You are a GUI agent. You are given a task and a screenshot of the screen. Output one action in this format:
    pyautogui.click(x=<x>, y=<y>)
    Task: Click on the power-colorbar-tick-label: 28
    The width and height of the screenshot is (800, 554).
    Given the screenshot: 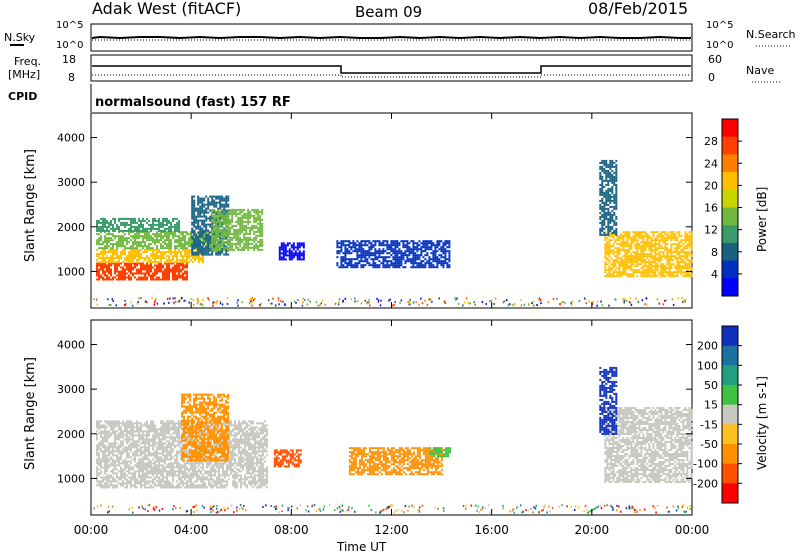 What is the action you would take?
    pyautogui.click(x=711, y=141)
    